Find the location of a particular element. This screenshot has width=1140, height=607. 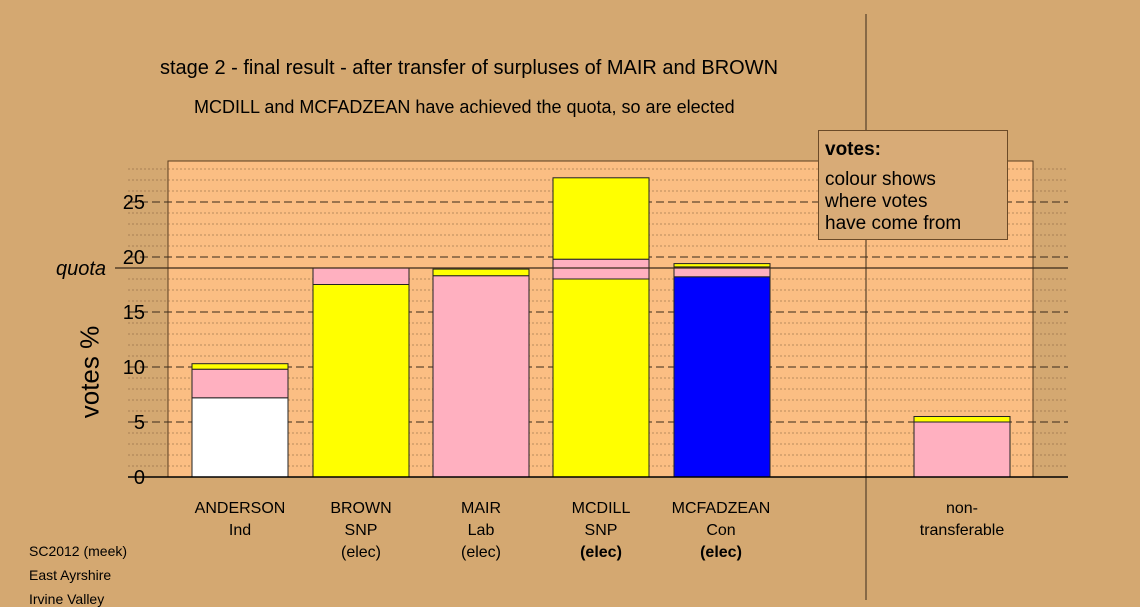

candidate-name: ANDERSON is located at coordinates (240, 508).